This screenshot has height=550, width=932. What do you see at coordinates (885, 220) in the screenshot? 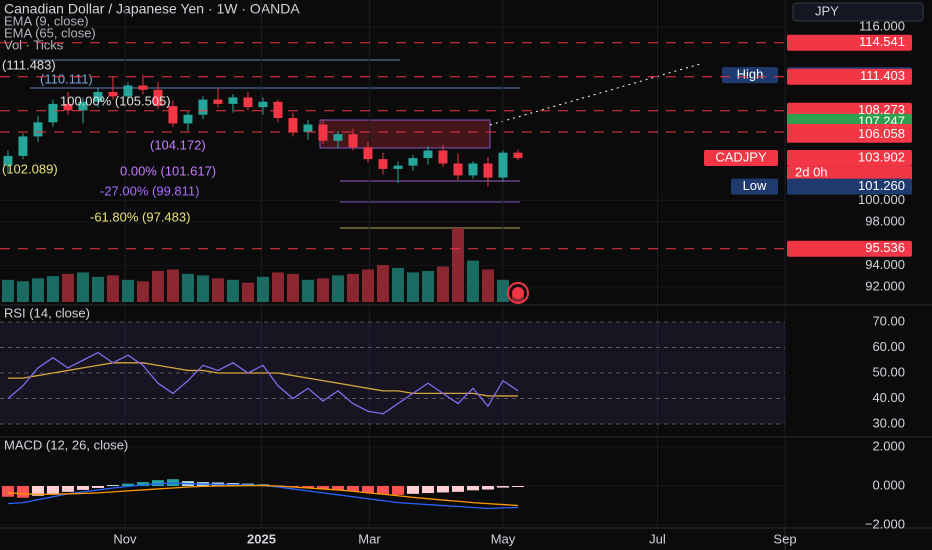
I see `y-tick-label: 98.000` at bounding box center [885, 220].